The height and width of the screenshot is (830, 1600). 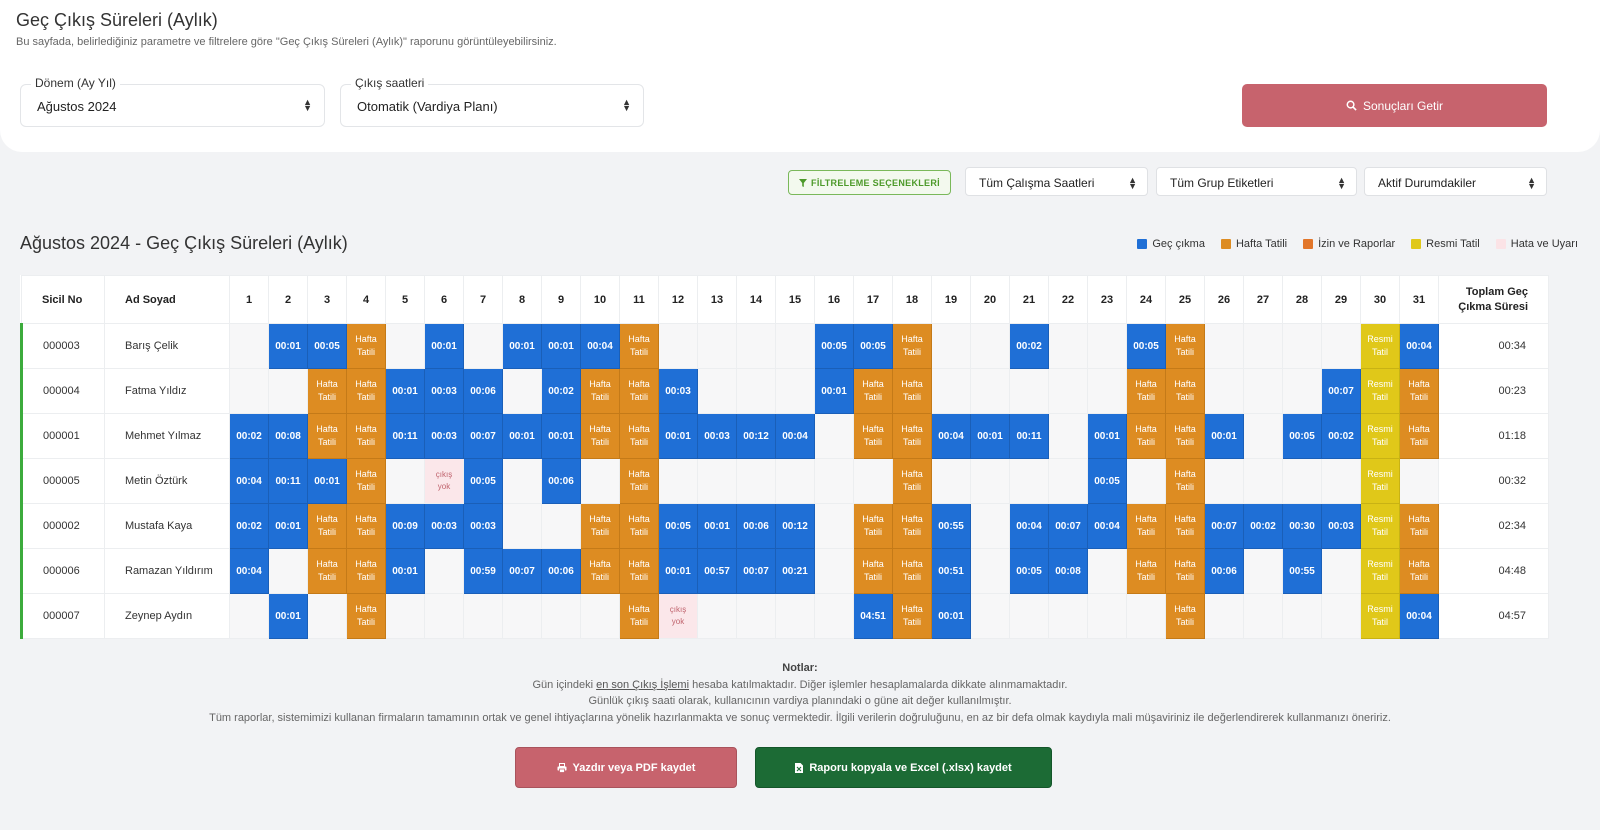 I want to click on group-tags-value: Tüm Grup Etiketleri, so click(x=1222, y=183).